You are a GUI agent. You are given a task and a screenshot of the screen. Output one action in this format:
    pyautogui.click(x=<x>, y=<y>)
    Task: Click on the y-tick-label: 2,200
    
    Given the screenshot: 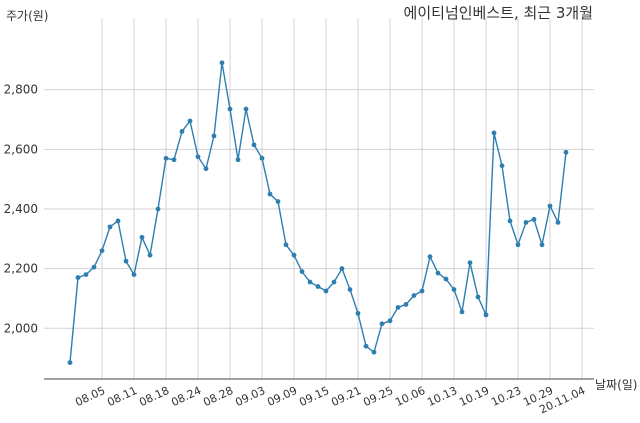 What is the action you would take?
    pyautogui.click(x=21, y=269)
    